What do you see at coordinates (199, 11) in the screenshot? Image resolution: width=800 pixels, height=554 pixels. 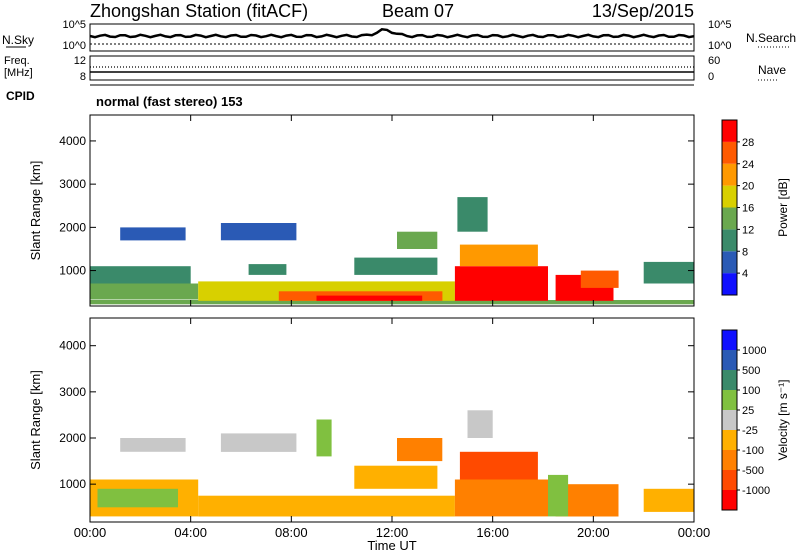 I see `station-title: Zhongshan Station (fitACF)` at bounding box center [199, 11].